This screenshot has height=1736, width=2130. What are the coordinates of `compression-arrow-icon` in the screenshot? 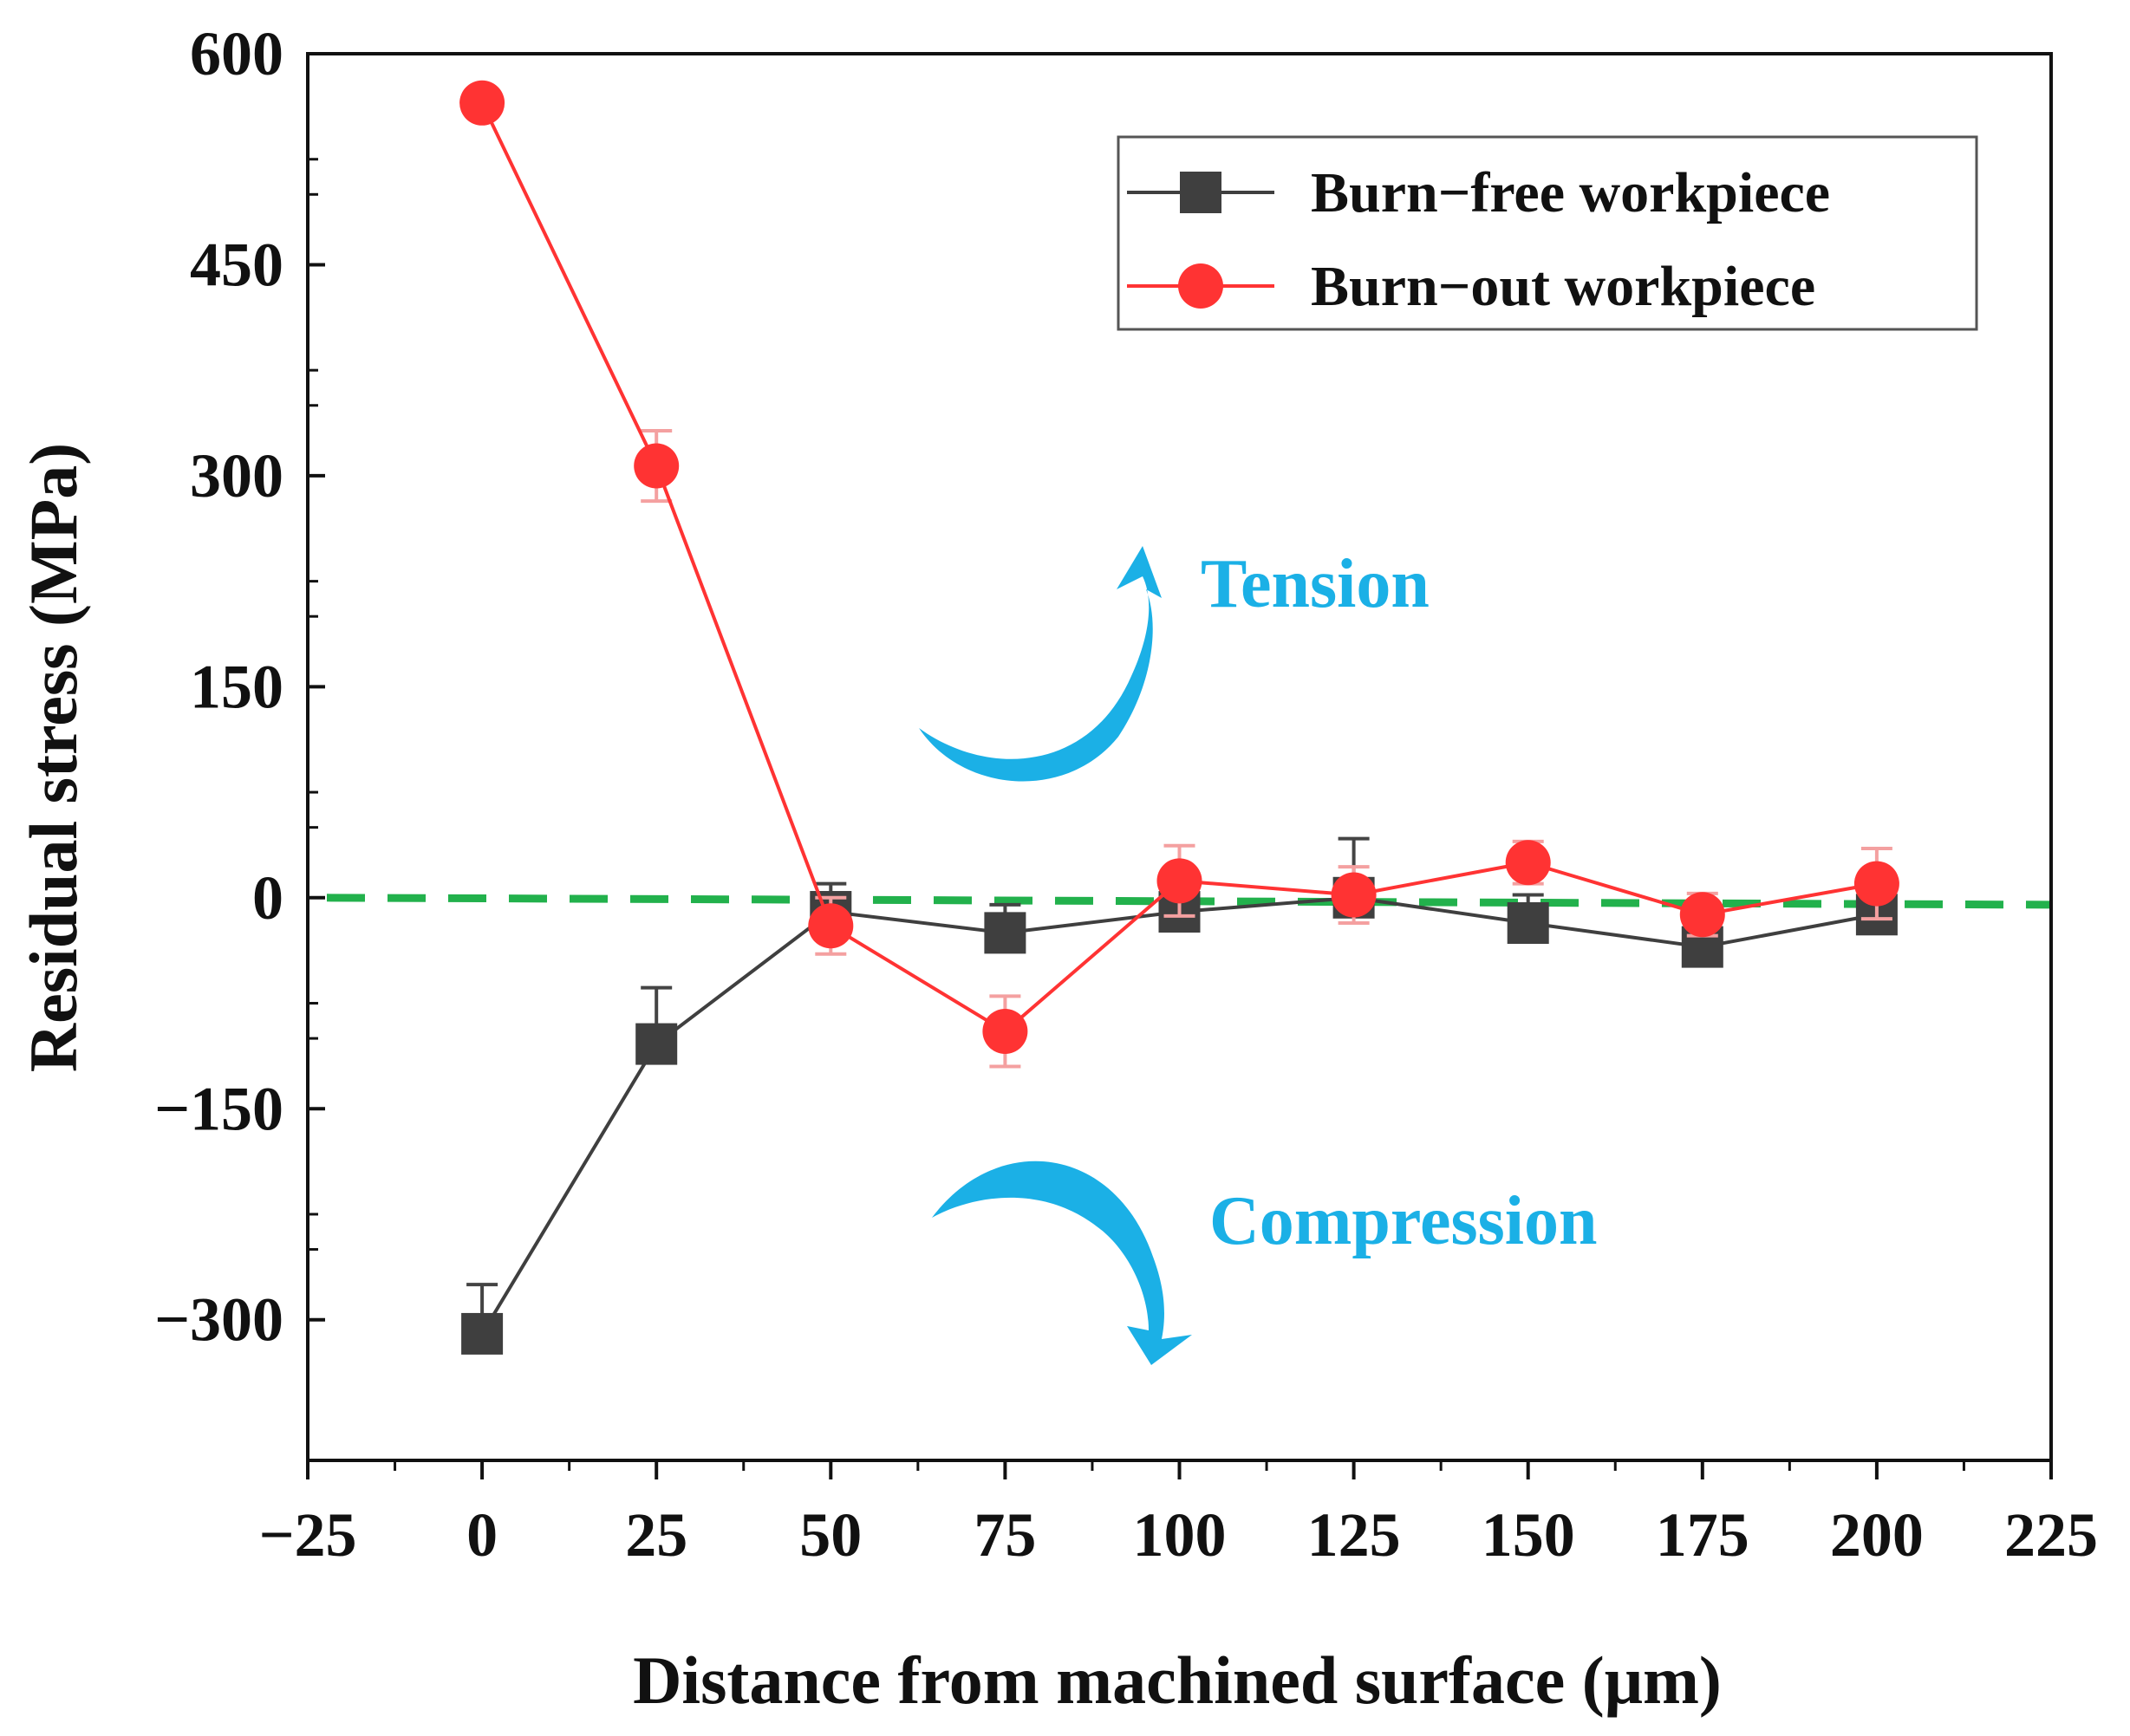 It's located at (1062, 1263).